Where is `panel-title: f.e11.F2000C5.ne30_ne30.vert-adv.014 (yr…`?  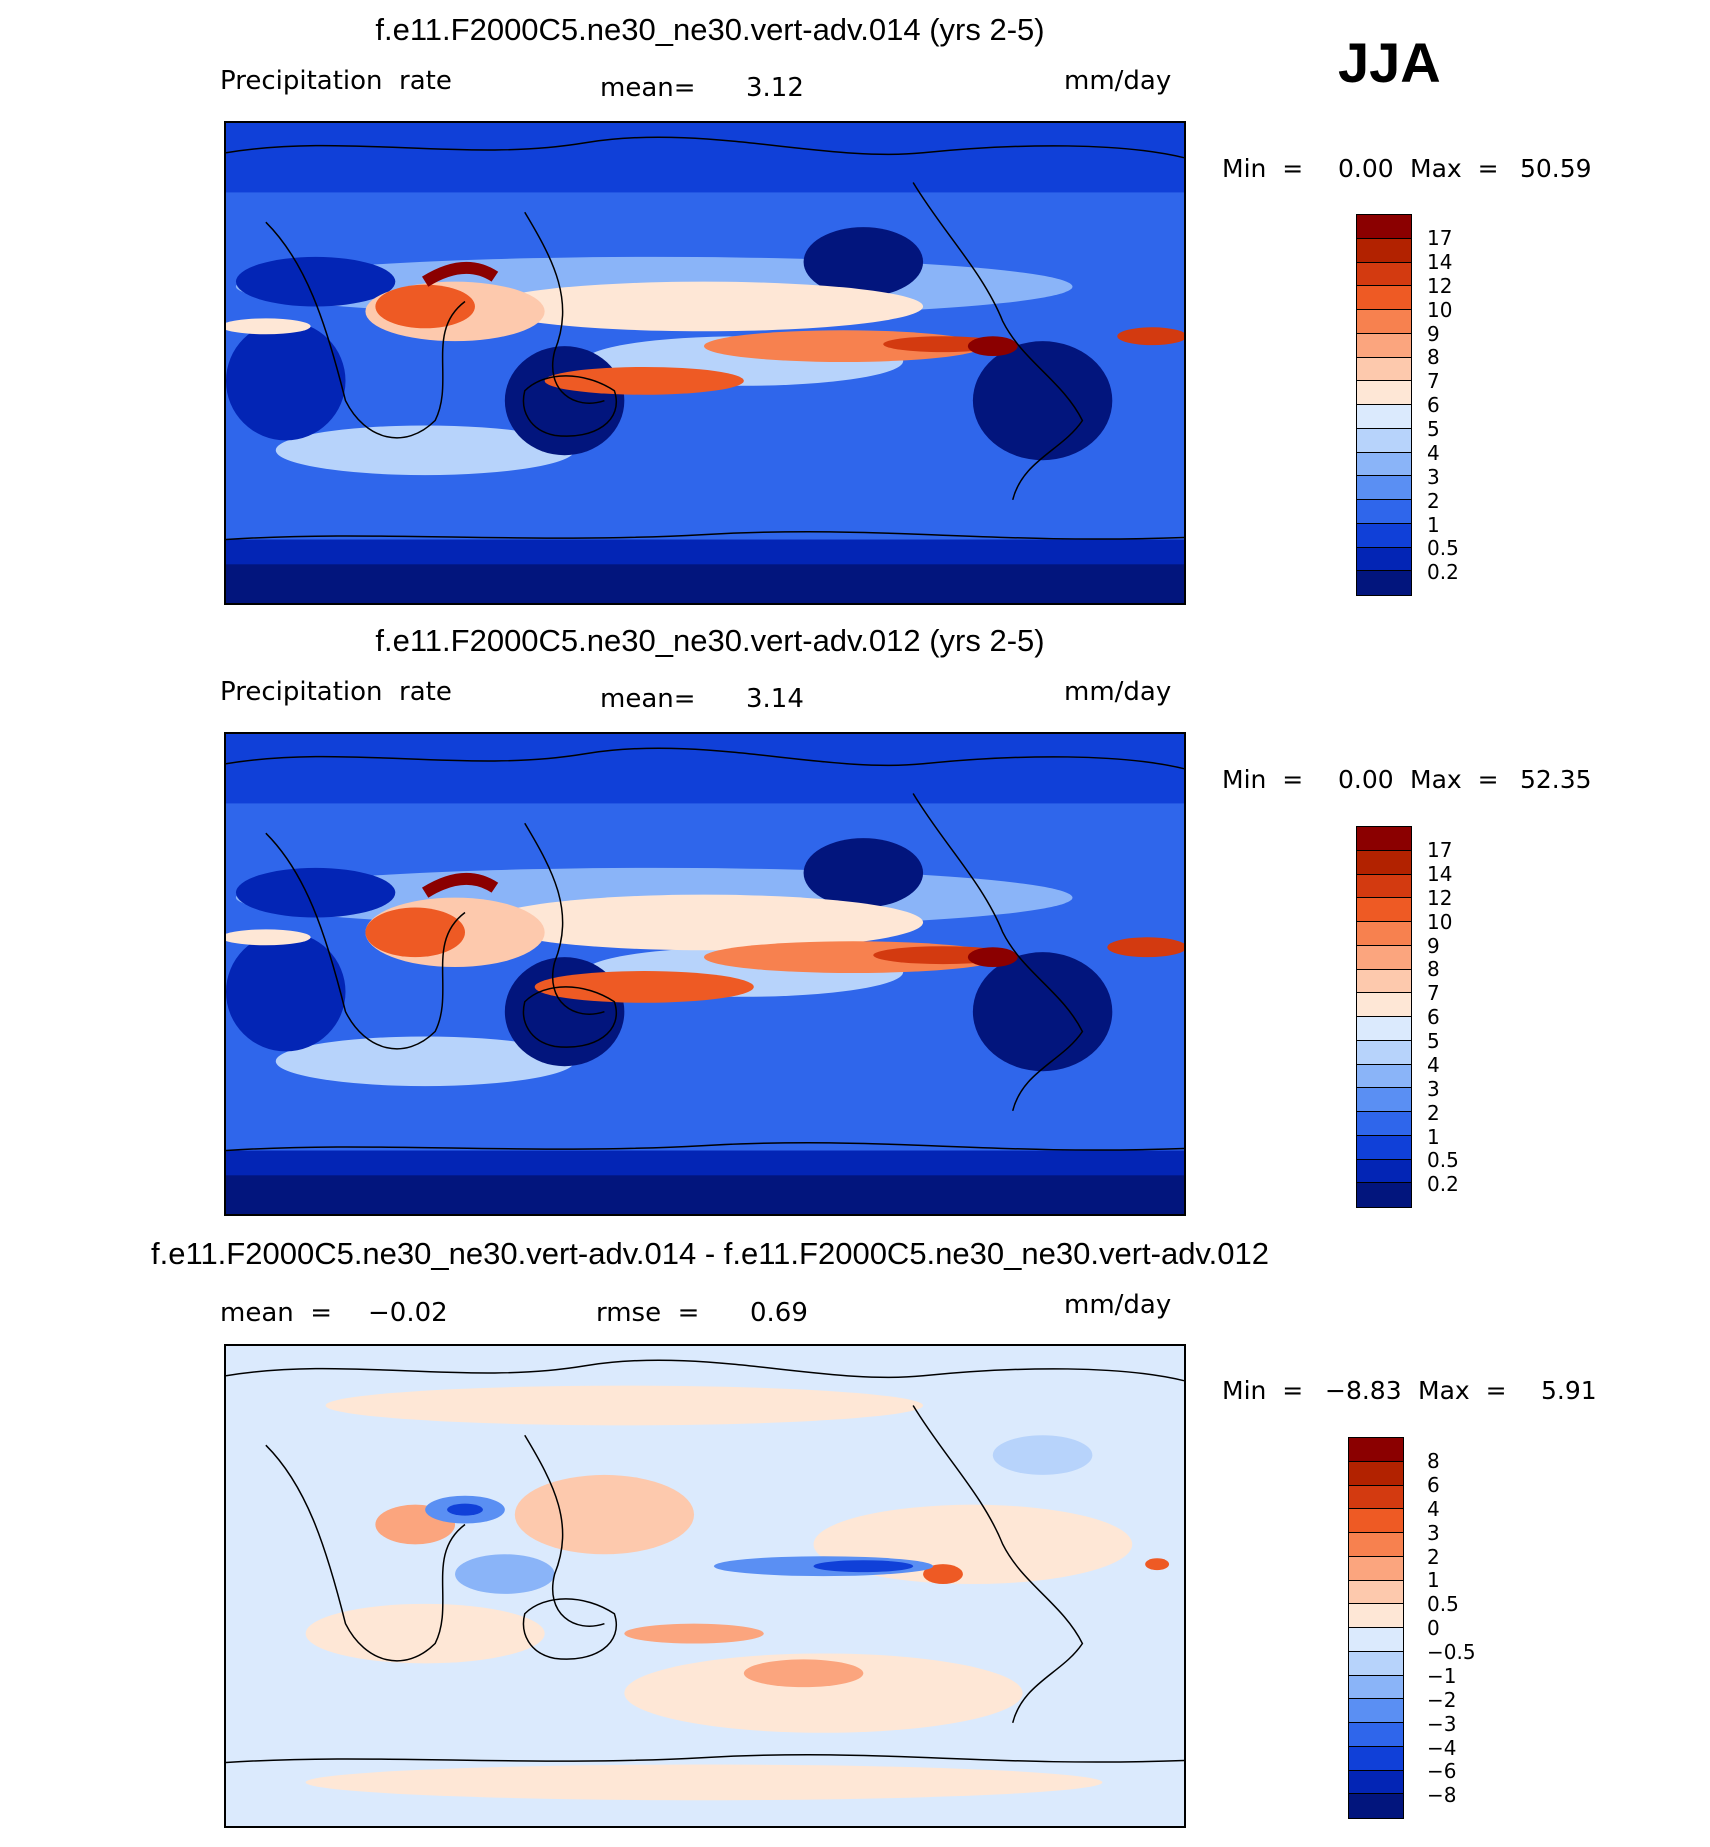 panel-title: f.e11.F2000C5.ne30_ne30.vert-adv.014 (yr… is located at coordinates (710, 29).